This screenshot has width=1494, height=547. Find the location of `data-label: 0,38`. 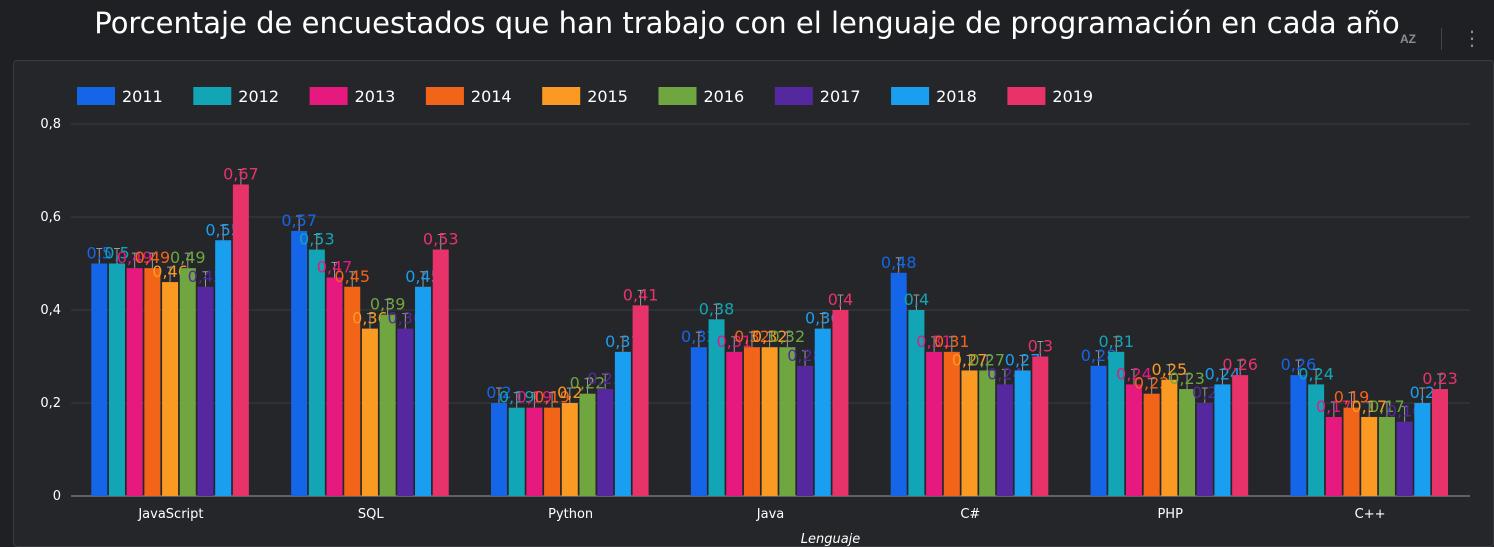

data-label: 0,38 is located at coordinates (717, 308).